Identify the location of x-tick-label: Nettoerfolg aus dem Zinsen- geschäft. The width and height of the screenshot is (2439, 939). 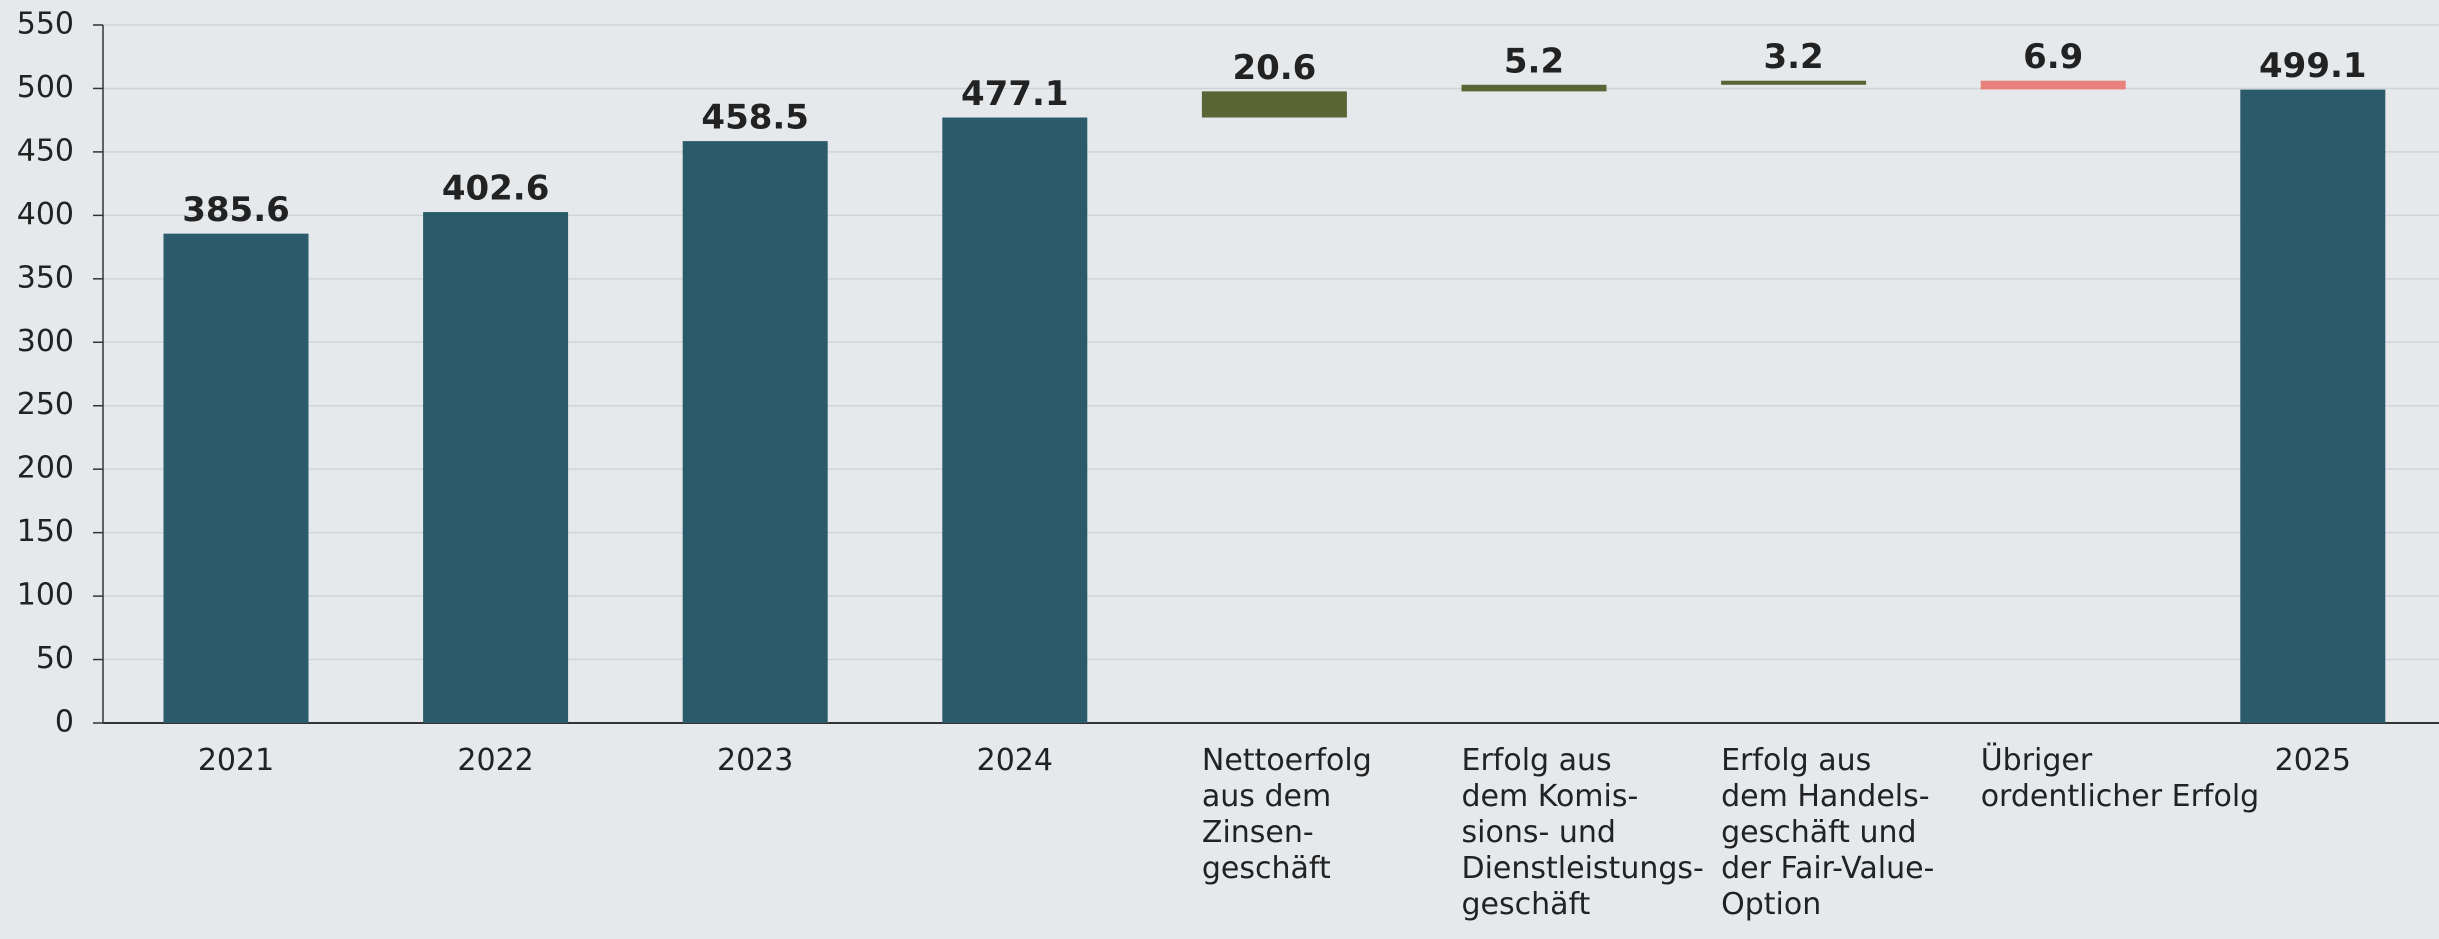
(1286, 814).